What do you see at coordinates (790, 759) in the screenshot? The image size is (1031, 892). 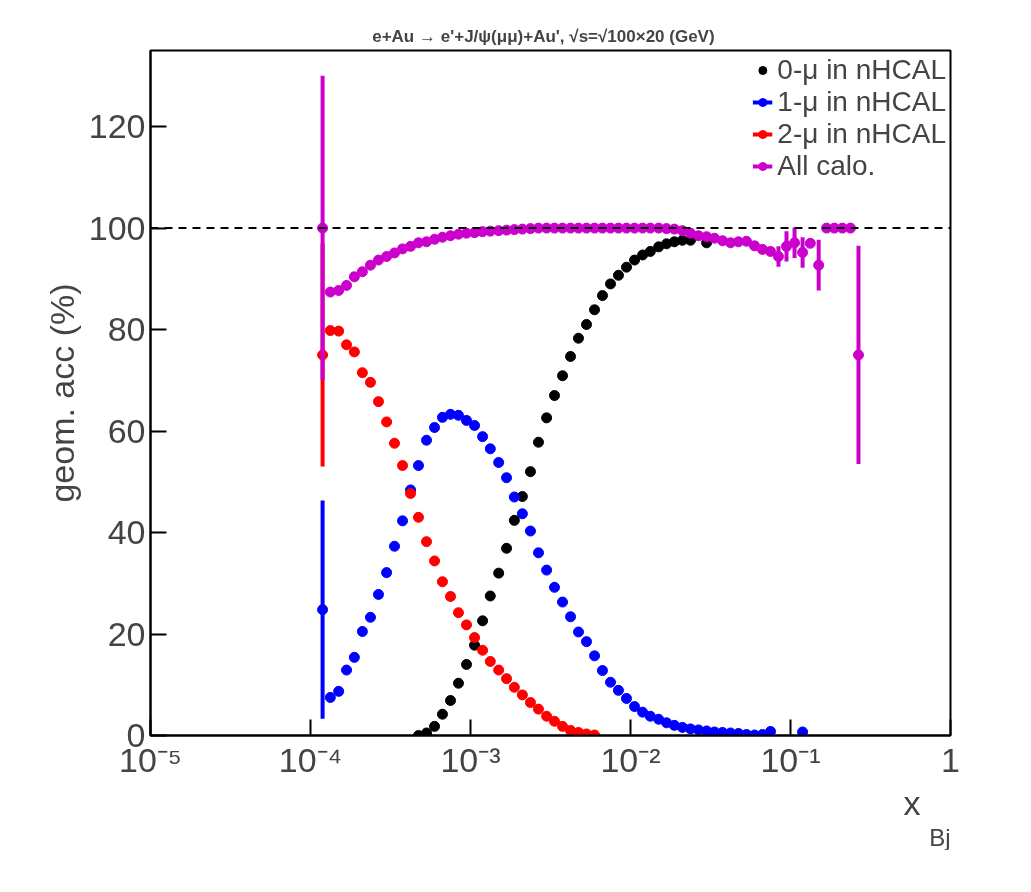 I see `x-tick-label: 10⁻¹` at bounding box center [790, 759].